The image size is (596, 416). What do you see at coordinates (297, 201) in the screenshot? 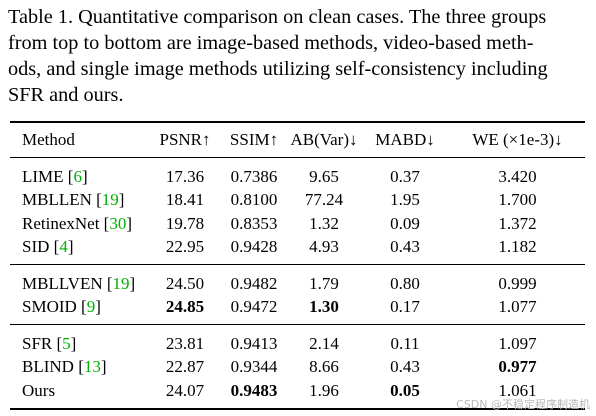
I see `table-row: MBLLEN [19] 18.41 0.8100 77.24 1.95 1.700` at bounding box center [297, 201].